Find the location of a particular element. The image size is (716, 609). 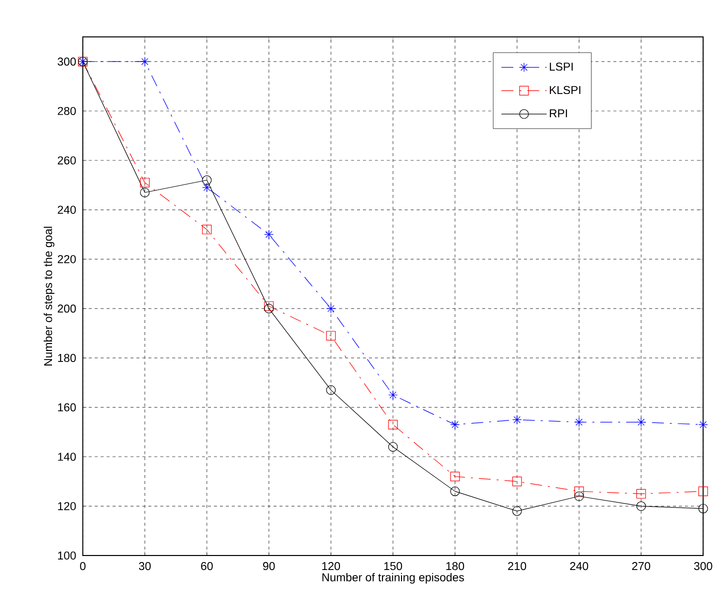

y-tick-label: 200 is located at coordinates (67, 308).